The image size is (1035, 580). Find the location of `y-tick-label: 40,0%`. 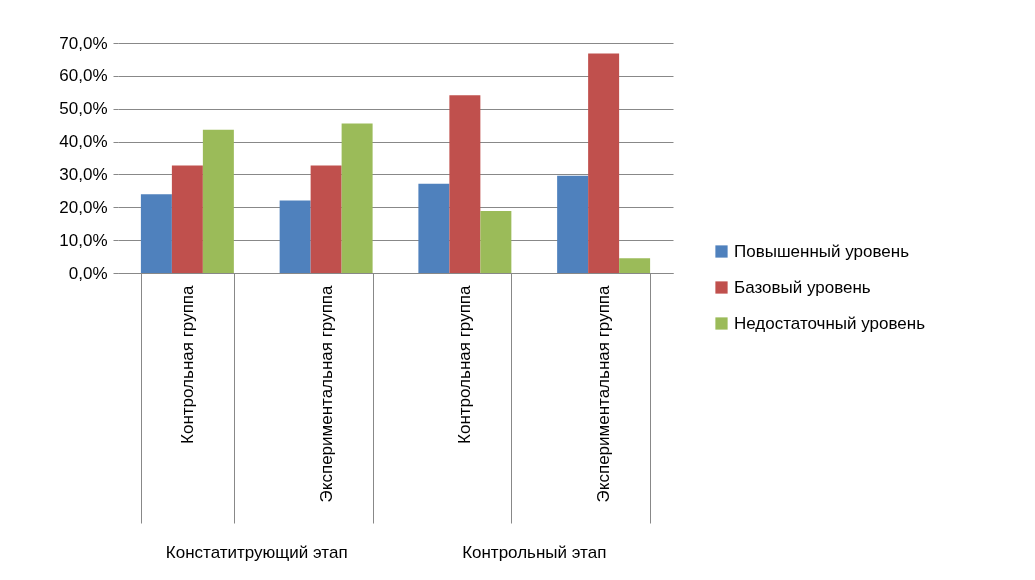

y-tick-label: 40,0% is located at coordinates (83, 142).